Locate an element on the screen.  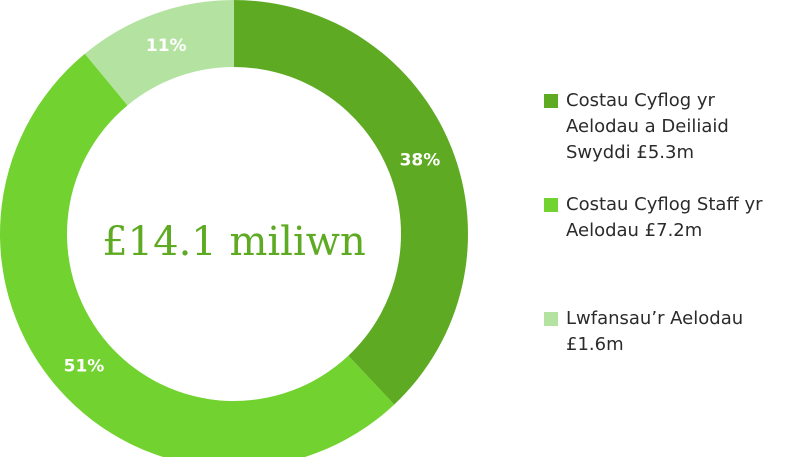
legend-label: Costau Cyflog Staff yr Aelodau £7.2m is located at coordinates (664, 217).